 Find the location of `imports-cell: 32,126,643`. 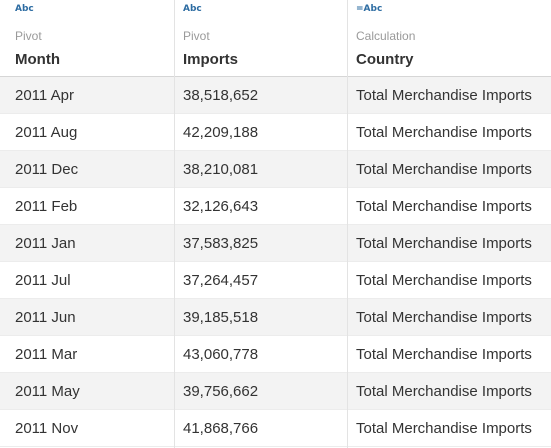

imports-cell: 32,126,643 is located at coordinates (261, 206).